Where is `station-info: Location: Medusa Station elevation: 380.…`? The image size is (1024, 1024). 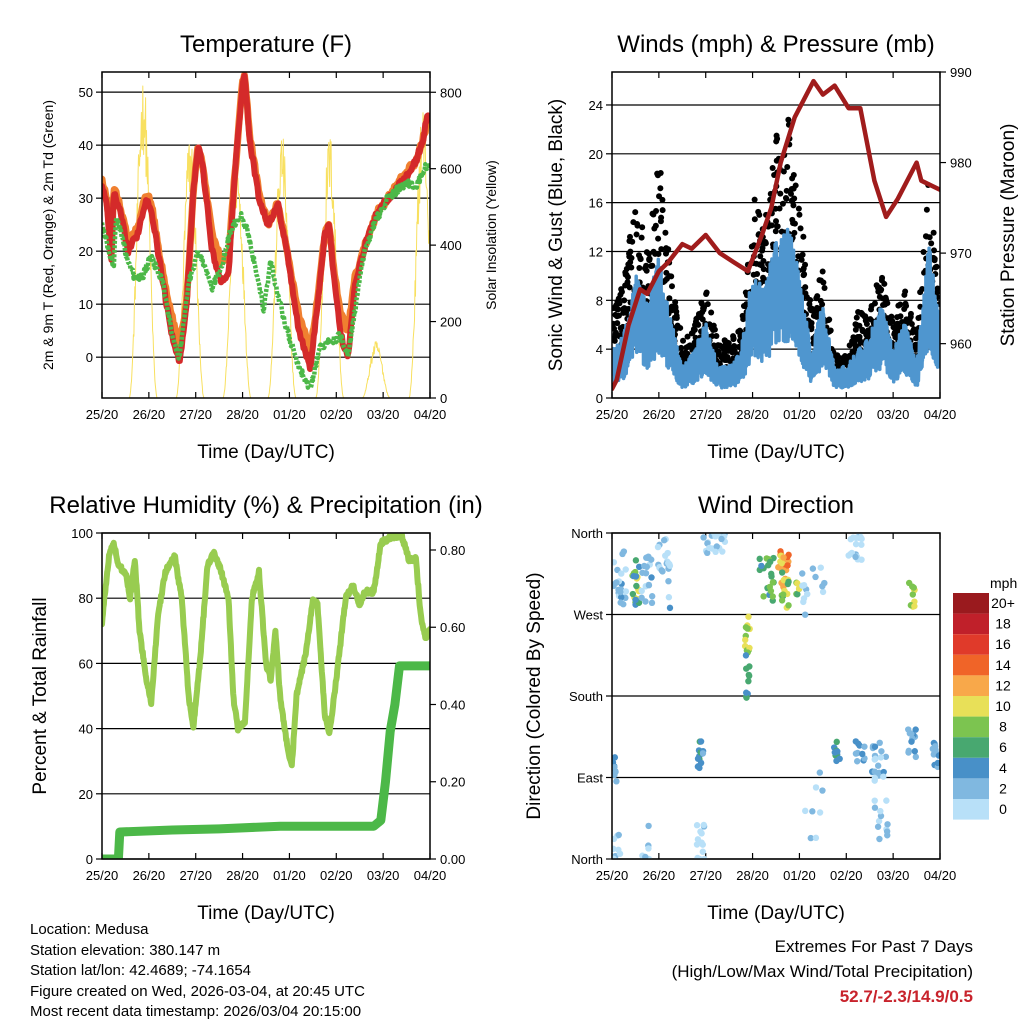 station-info: Location: Medusa Station elevation: 380.… is located at coordinates (197, 971).